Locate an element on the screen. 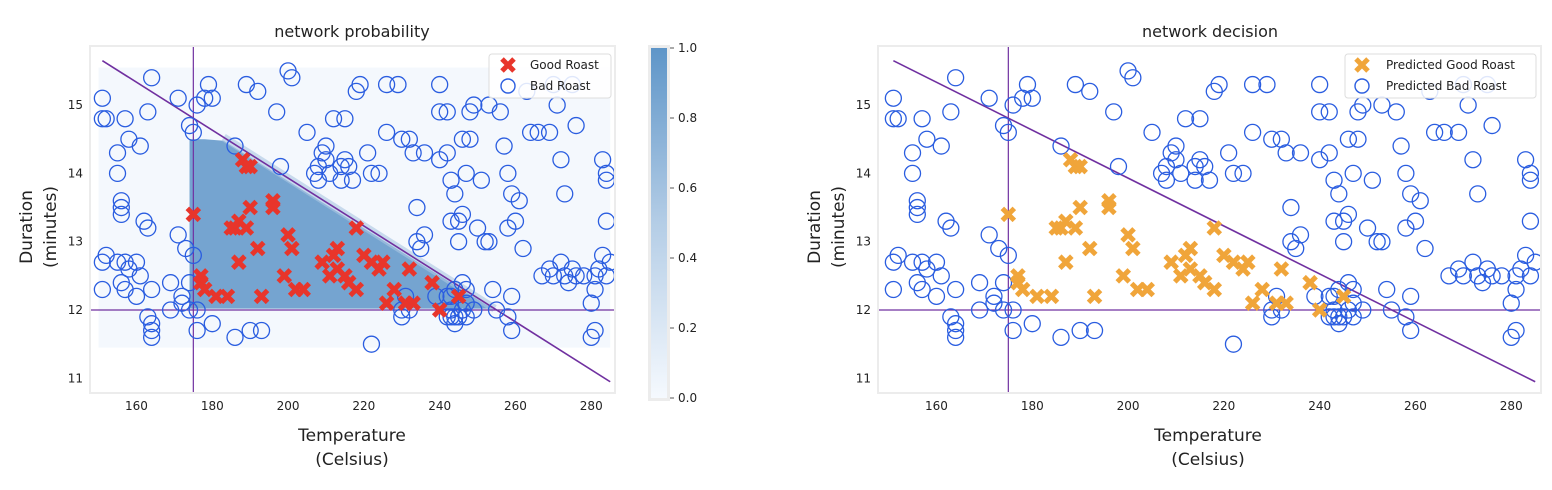  colorbar-tick-label: 0.8 is located at coordinates (687, 118).